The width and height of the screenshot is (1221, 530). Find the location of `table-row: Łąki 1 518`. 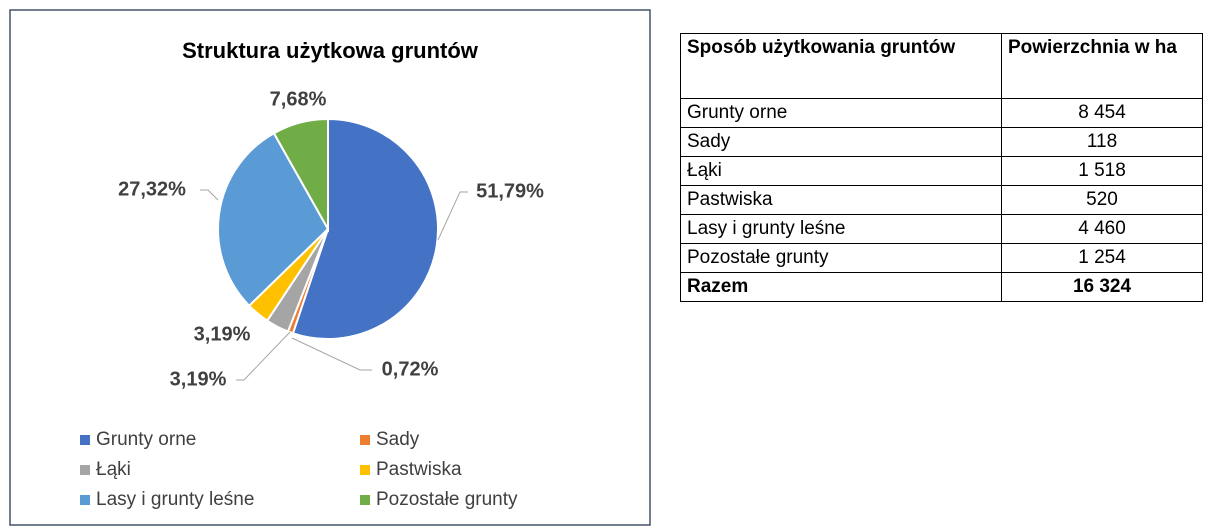

table-row: Łąki 1 518 is located at coordinates (941, 171).